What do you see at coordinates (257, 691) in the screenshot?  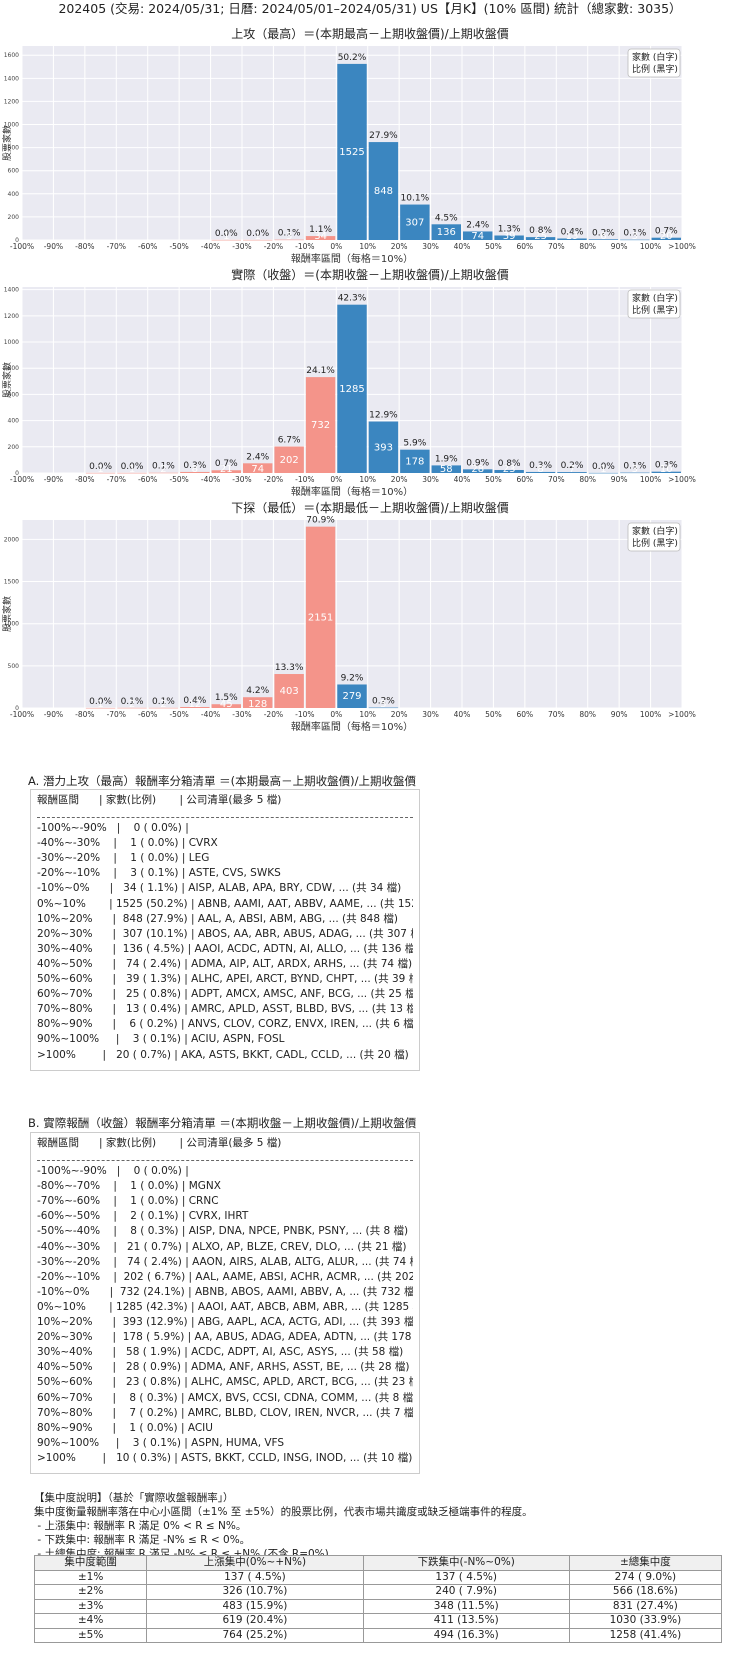 I see `bar-percent-label: 4.2%` at bounding box center [257, 691].